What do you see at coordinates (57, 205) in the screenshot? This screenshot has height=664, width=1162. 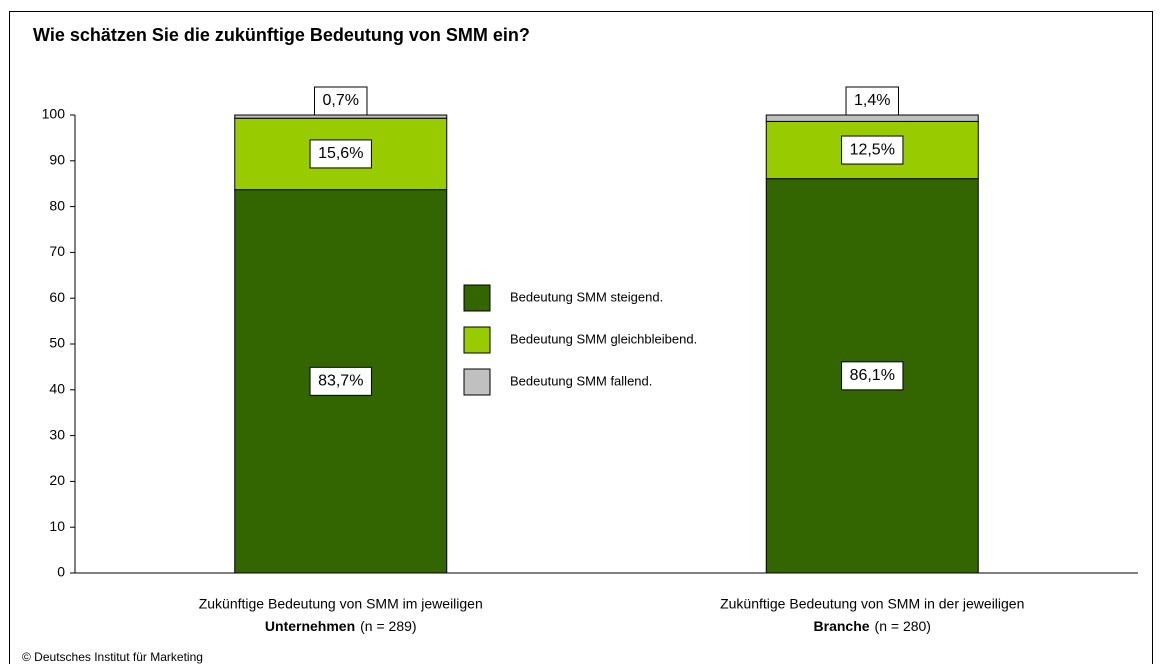 I see `y-tick-label: 80` at bounding box center [57, 205].